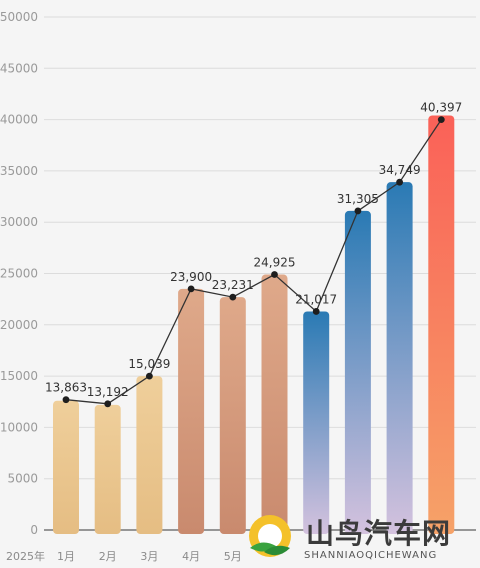 Image resolution: width=480 pixels, height=568 pixels. I want to click on data-label: 34,749, so click(400, 170).